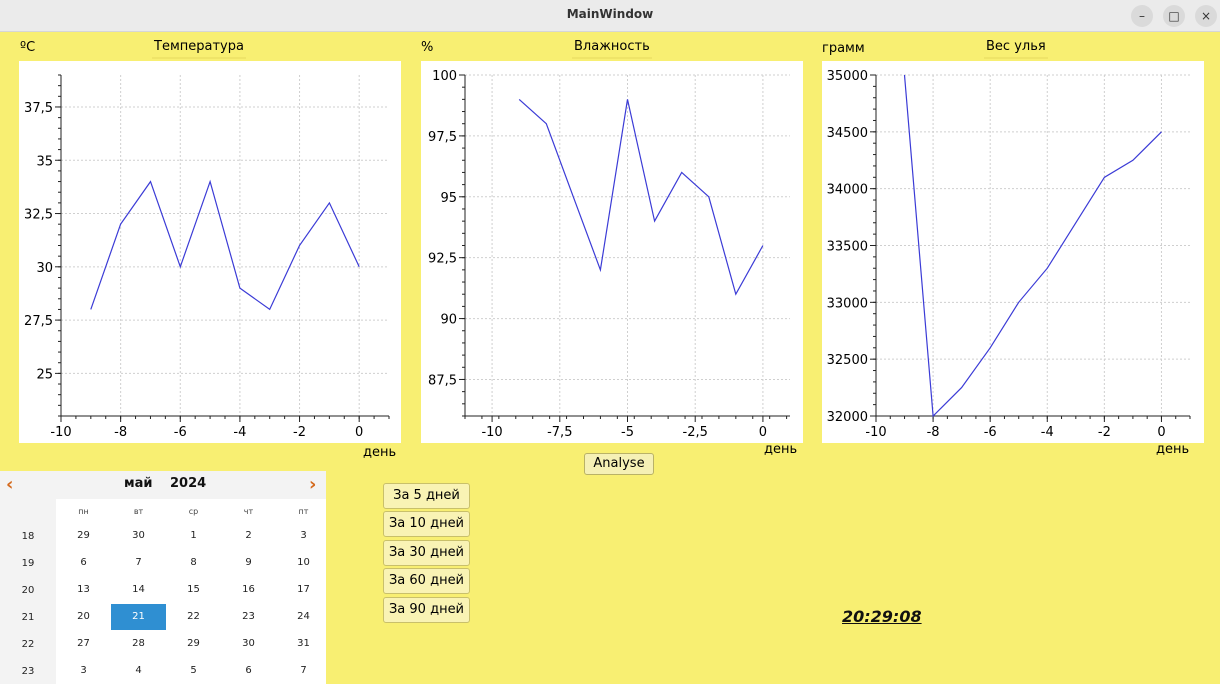 The image size is (1220, 684). Describe the element at coordinates (248, 511) in the screenshot. I see `calendar-weekday-header: чт` at that location.